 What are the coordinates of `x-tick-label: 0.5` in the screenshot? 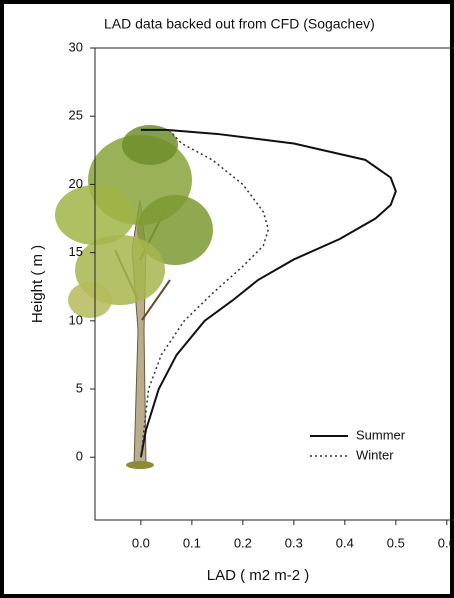 It's located at (396, 542).